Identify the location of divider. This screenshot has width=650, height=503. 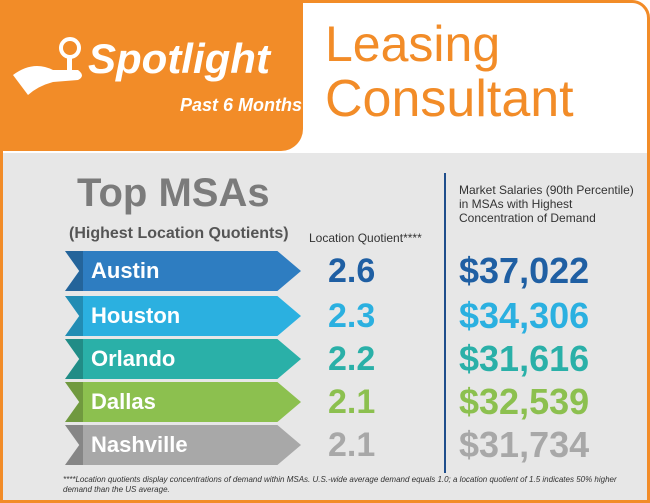
(445, 323).